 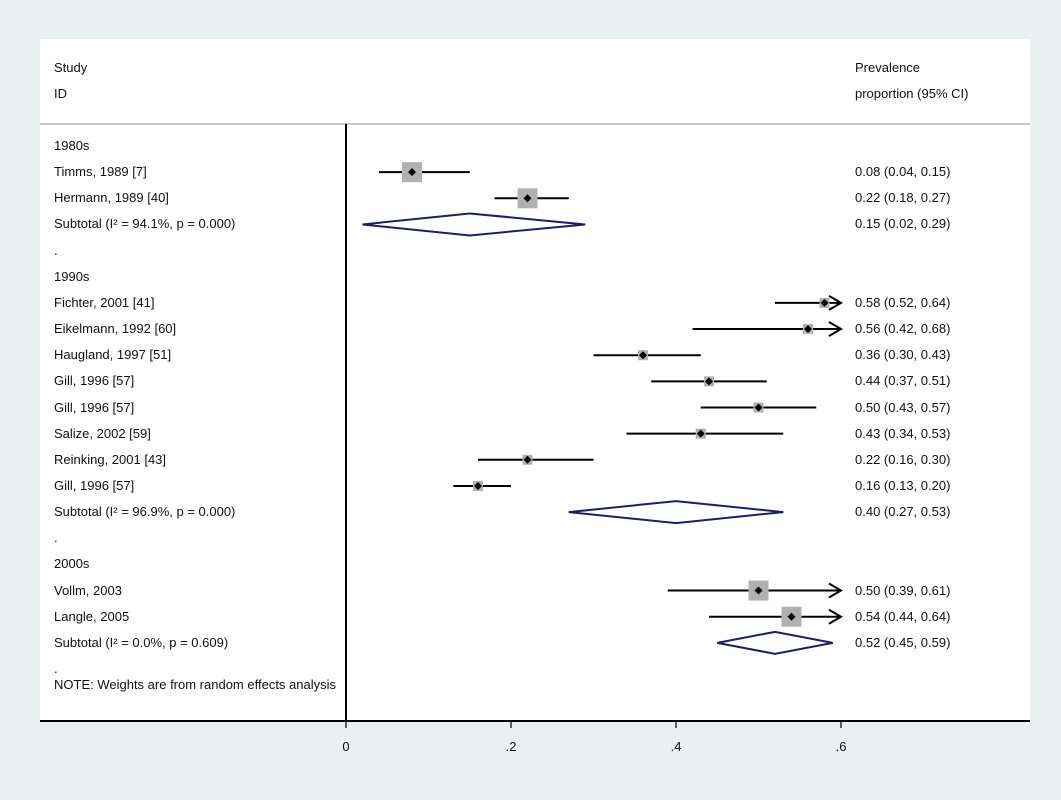 I want to click on study-estimate: 0.36 (0.30, 0.43), so click(x=903, y=355).